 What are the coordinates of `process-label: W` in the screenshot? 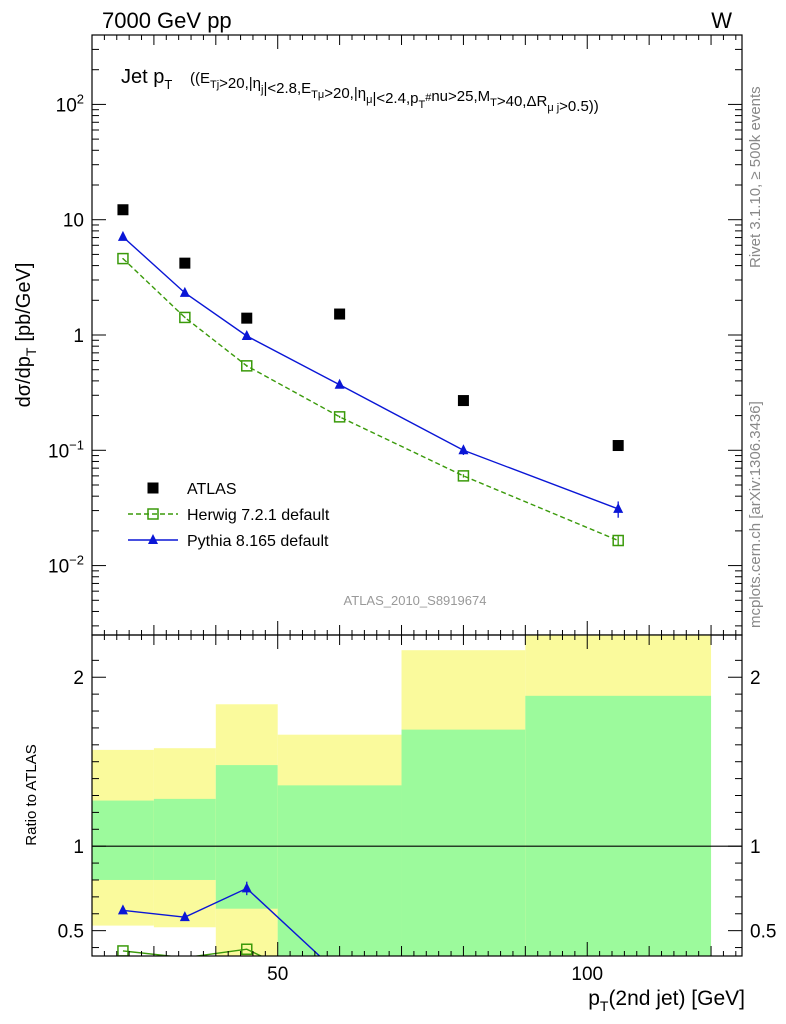 It's located at (721, 20).